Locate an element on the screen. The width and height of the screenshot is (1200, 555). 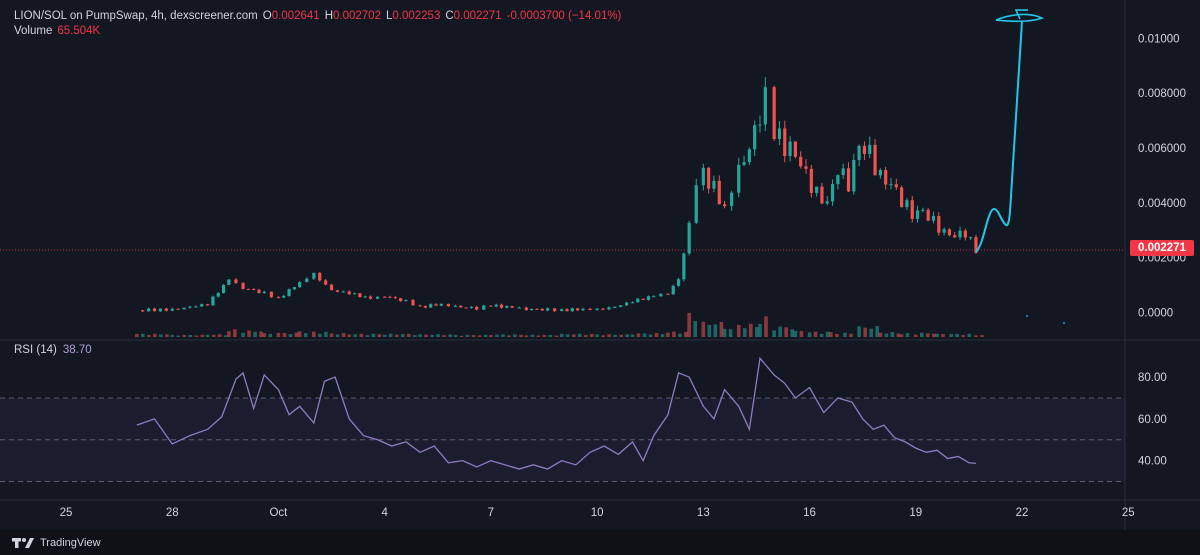
price-tick-label: 0.006000 is located at coordinates (1162, 149).